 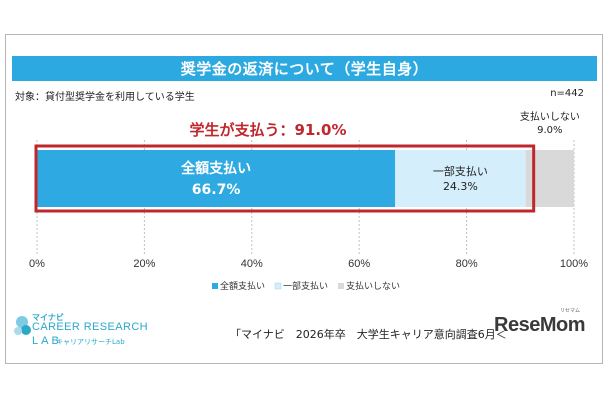 I want to click on bar-value-label: 9.0%, so click(x=549, y=130).